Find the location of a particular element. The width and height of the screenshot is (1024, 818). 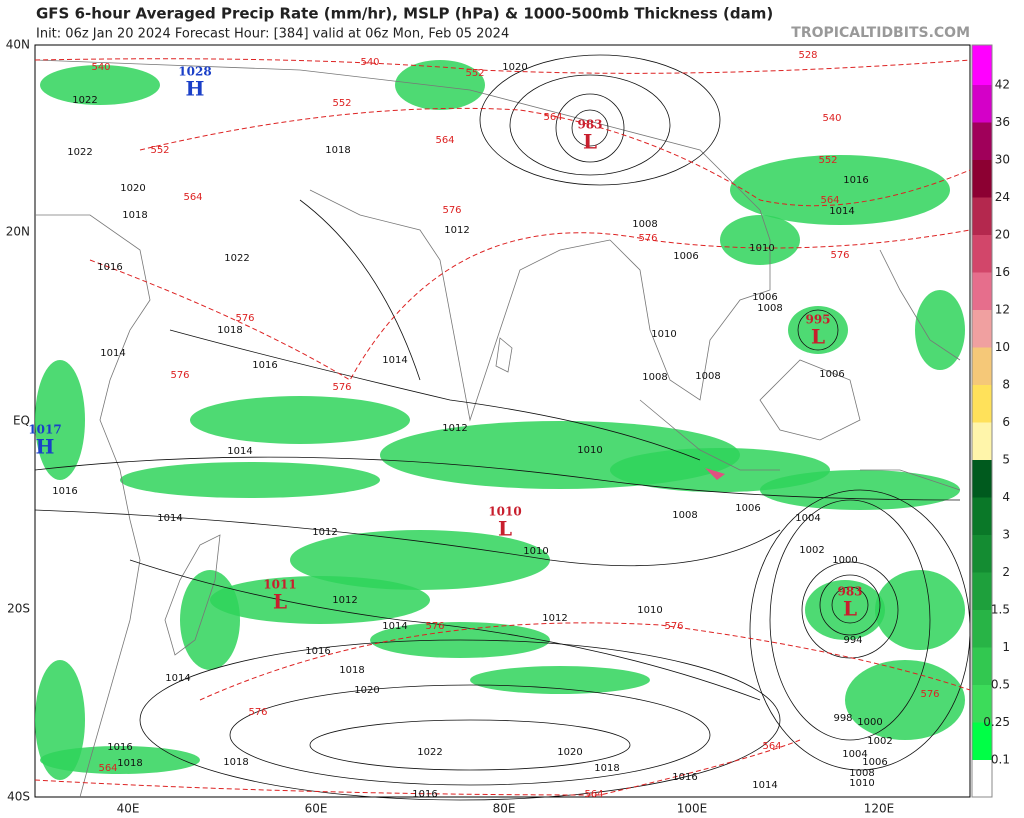

latitude-label: 20S is located at coordinates (18, 609).